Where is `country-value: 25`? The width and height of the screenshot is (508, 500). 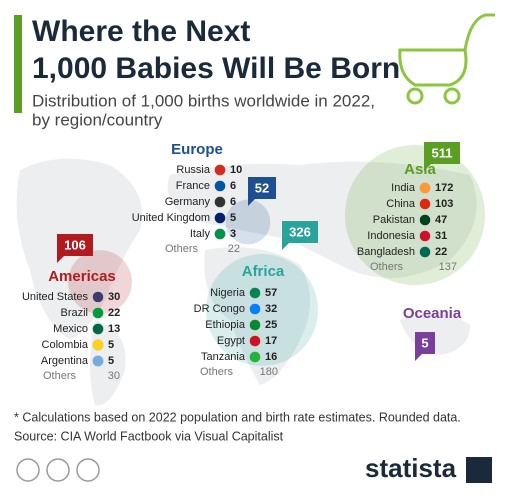 country-value: 25 is located at coordinates (271, 325).